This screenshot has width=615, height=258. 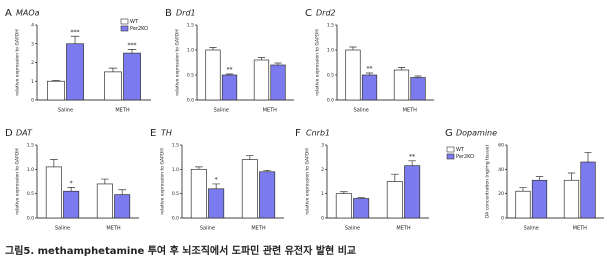 I want to click on panel-label: C, so click(x=308, y=13).